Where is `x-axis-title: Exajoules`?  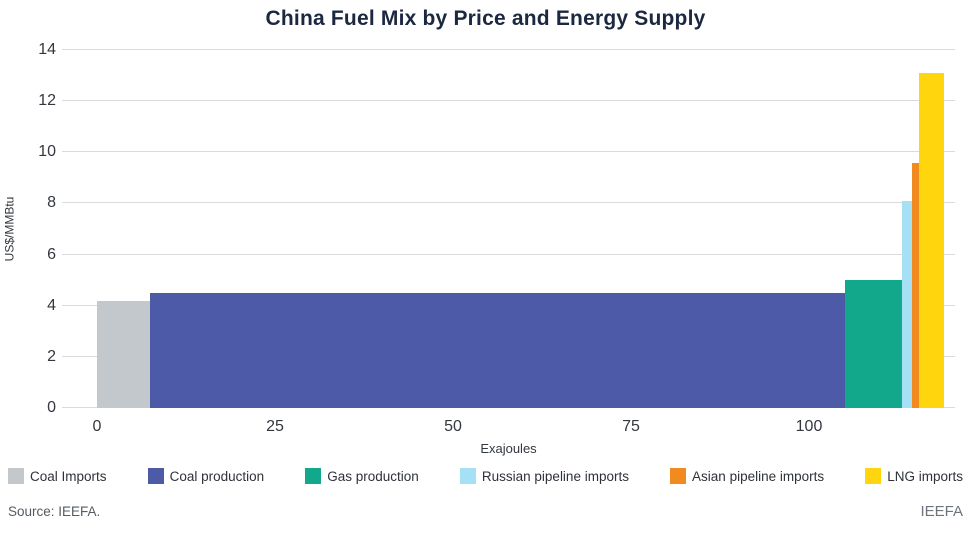
x-axis-title: Exajoules is located at coordinates (508, 448).